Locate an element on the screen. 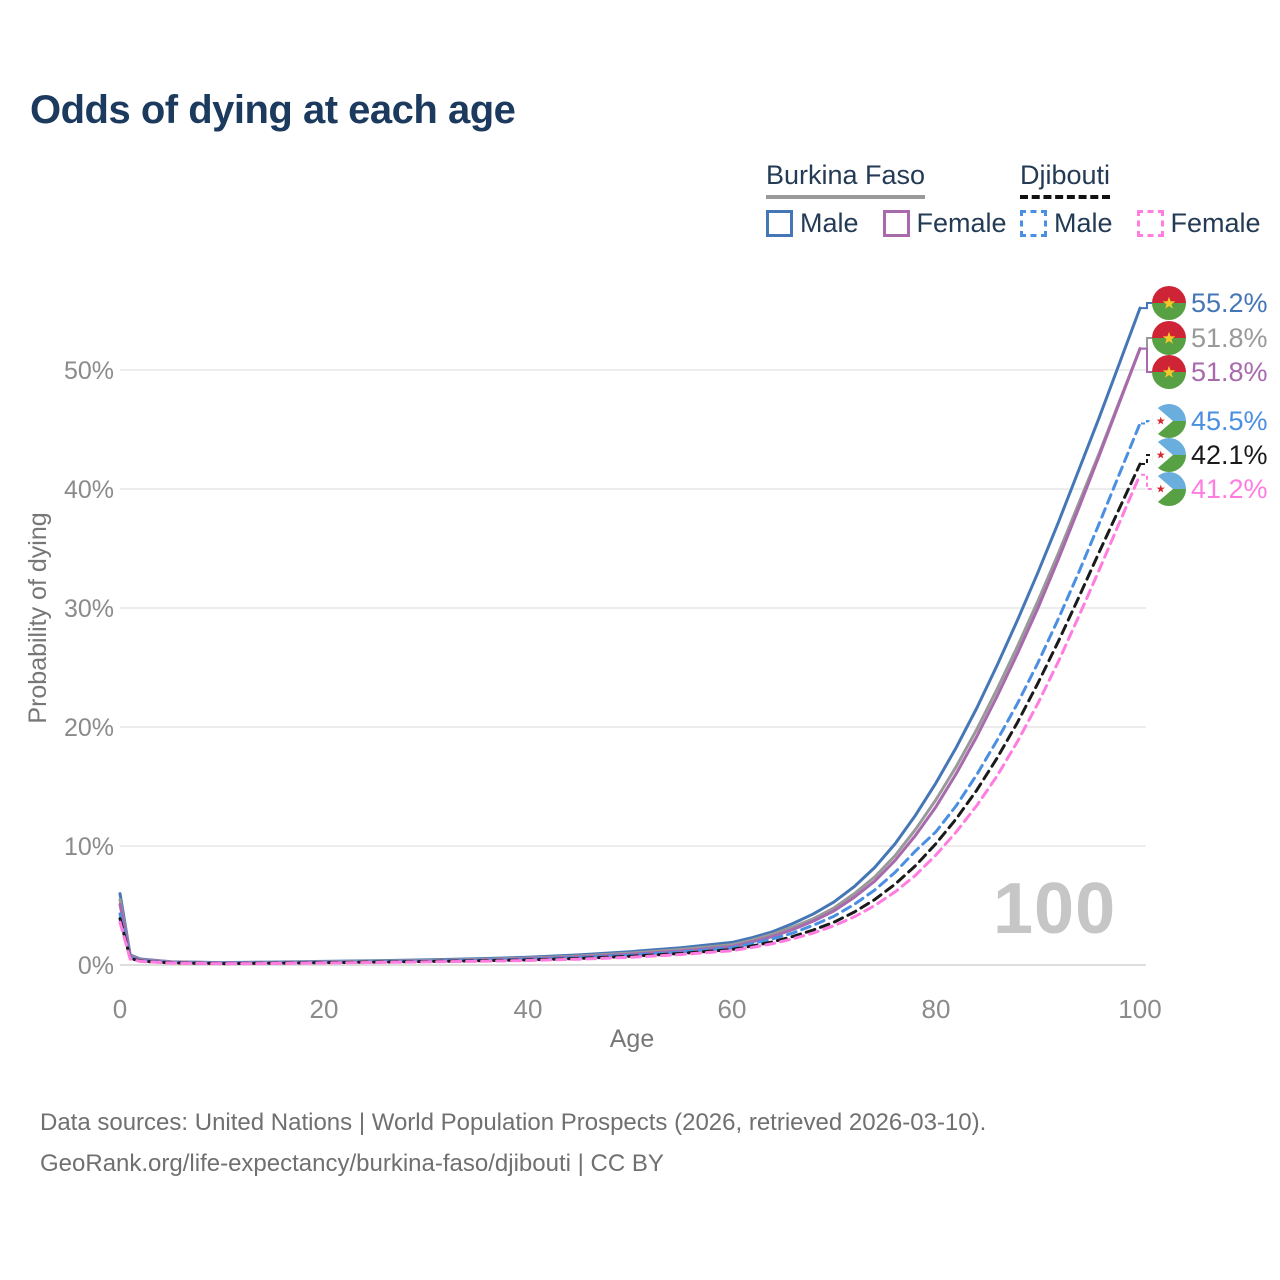  end-label-djibouti-female: 41.2% is located at coordinates (1229, 489).